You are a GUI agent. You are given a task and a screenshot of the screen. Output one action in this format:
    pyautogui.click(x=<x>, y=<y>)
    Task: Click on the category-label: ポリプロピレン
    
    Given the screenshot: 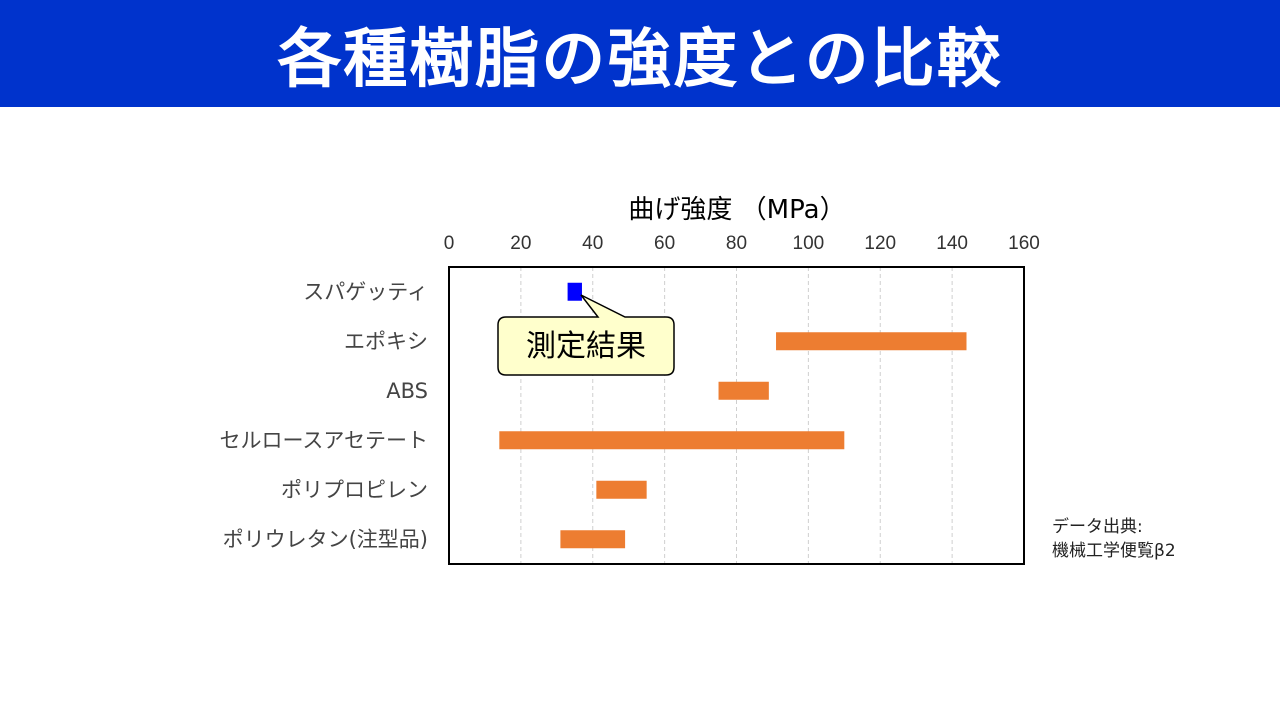 What is the action you would take?
    pyautogui.click(x=354, y=490)
    